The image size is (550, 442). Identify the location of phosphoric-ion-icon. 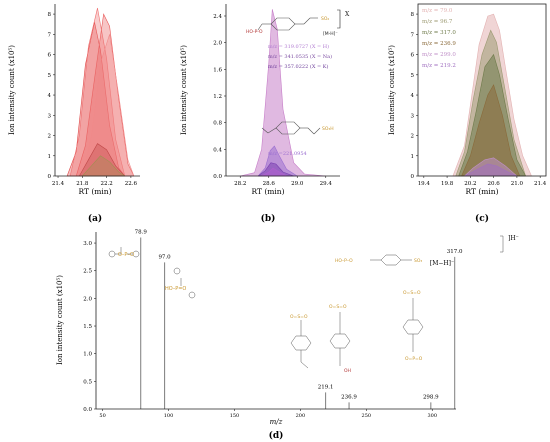
(184, 283).